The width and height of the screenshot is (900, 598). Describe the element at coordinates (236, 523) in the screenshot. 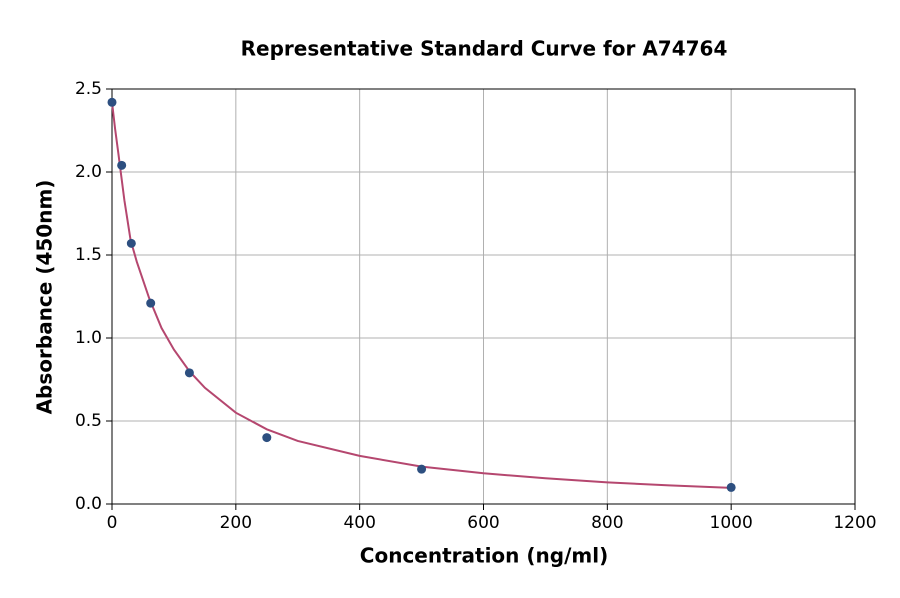

I see `x-tick-label: 200` at that location.